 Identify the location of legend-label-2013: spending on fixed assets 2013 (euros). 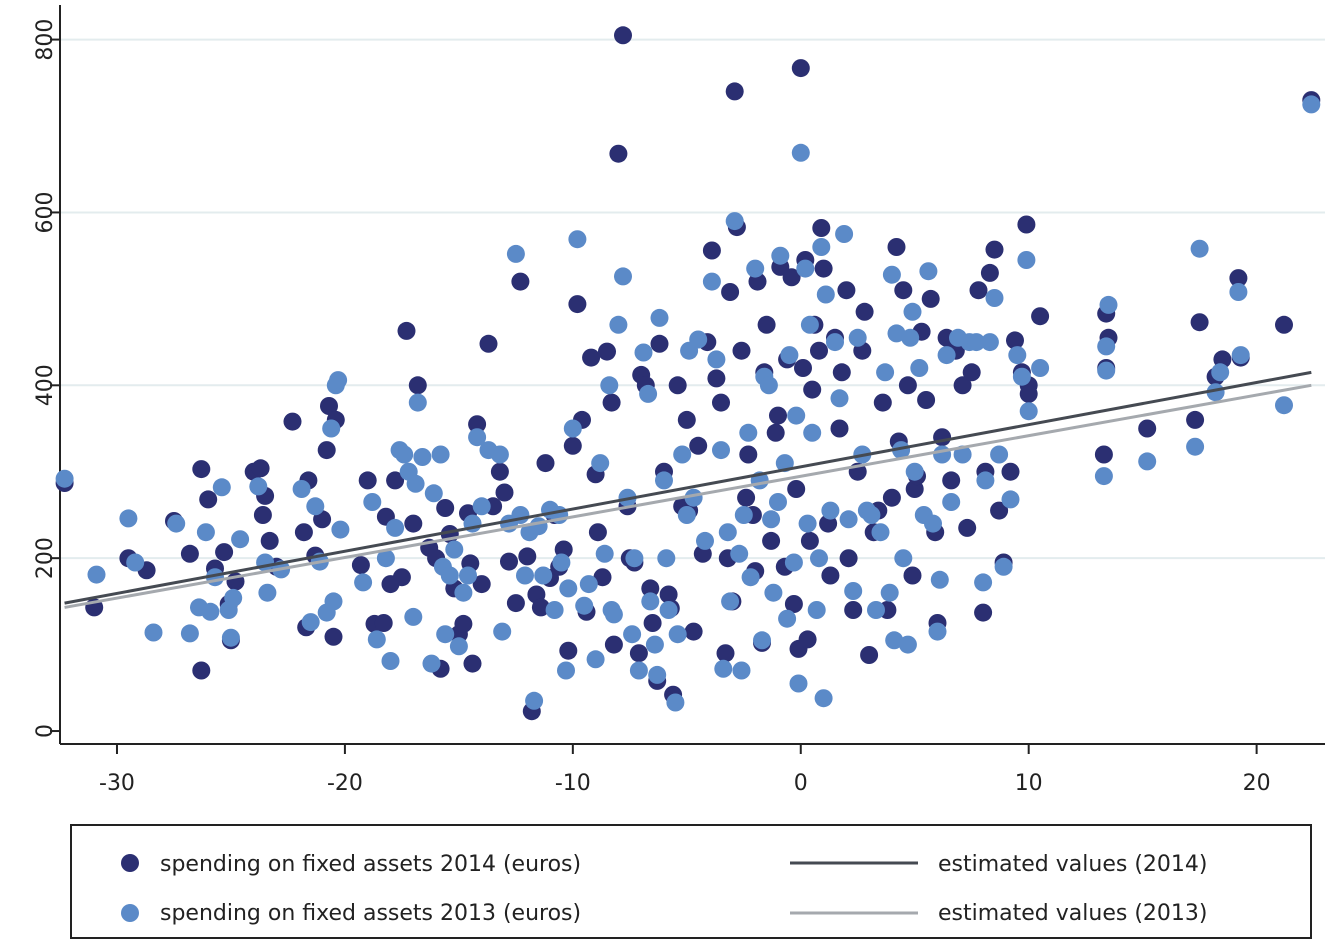
(370, 913).